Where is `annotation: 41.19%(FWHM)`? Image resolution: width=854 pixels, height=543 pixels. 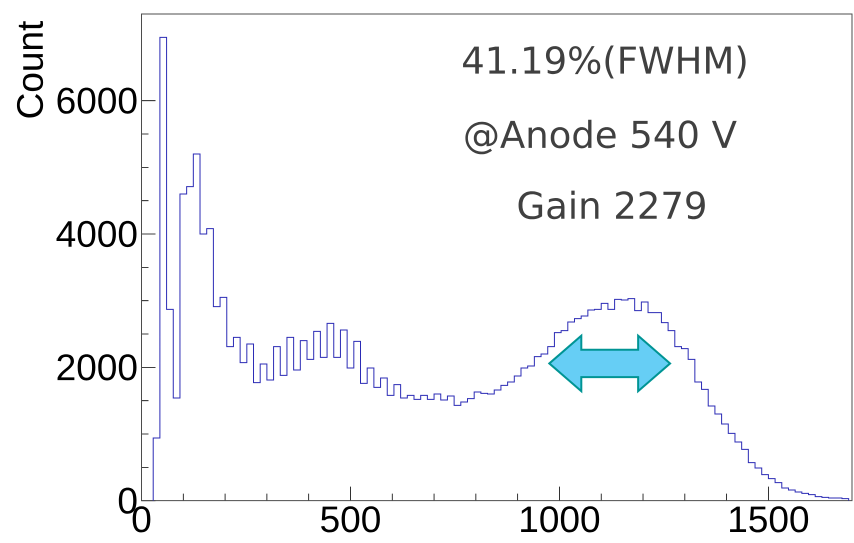
annotation: 41.19%(FWHM) is located at coordinates (604, 62).